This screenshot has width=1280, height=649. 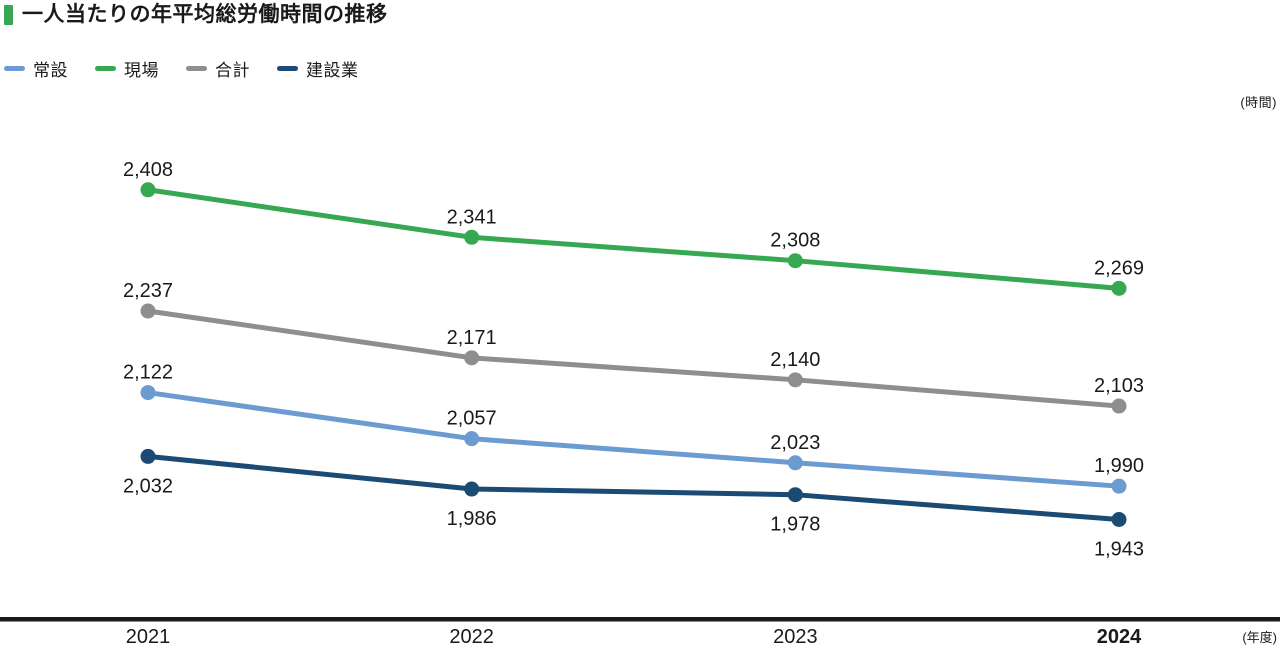 I want to click on data-label: 2,341, so click(x=472, y=217).